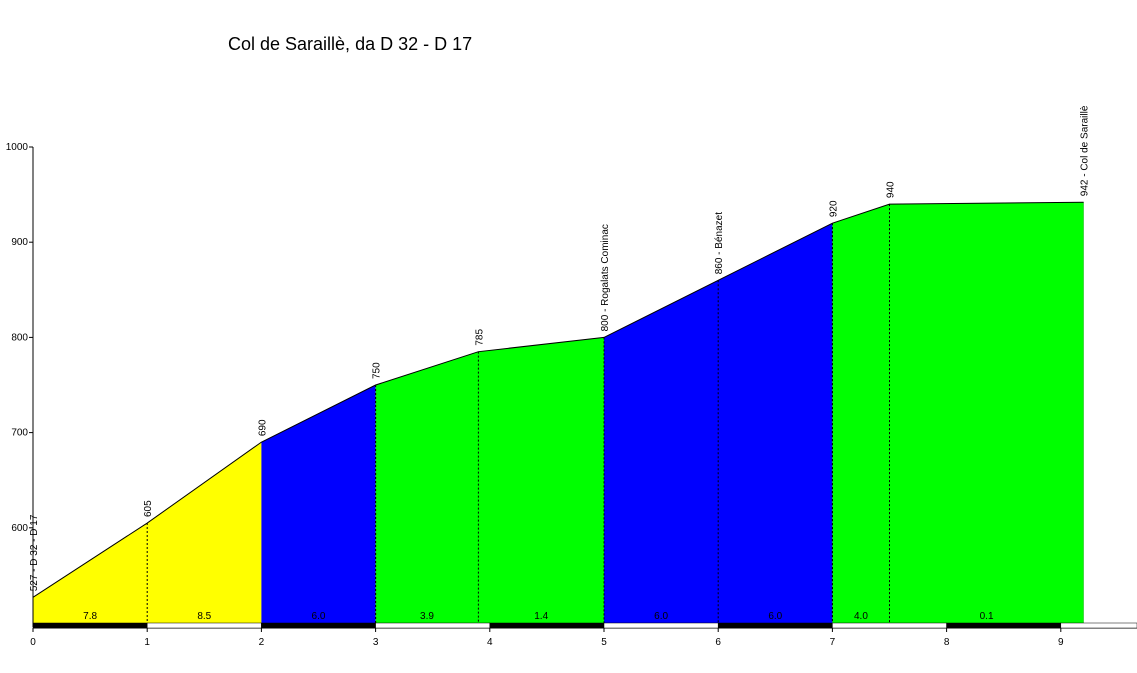 The width and height of the screenshot is (1137, 673). I want to click on x-tick-label: 3, so click(376, 642).